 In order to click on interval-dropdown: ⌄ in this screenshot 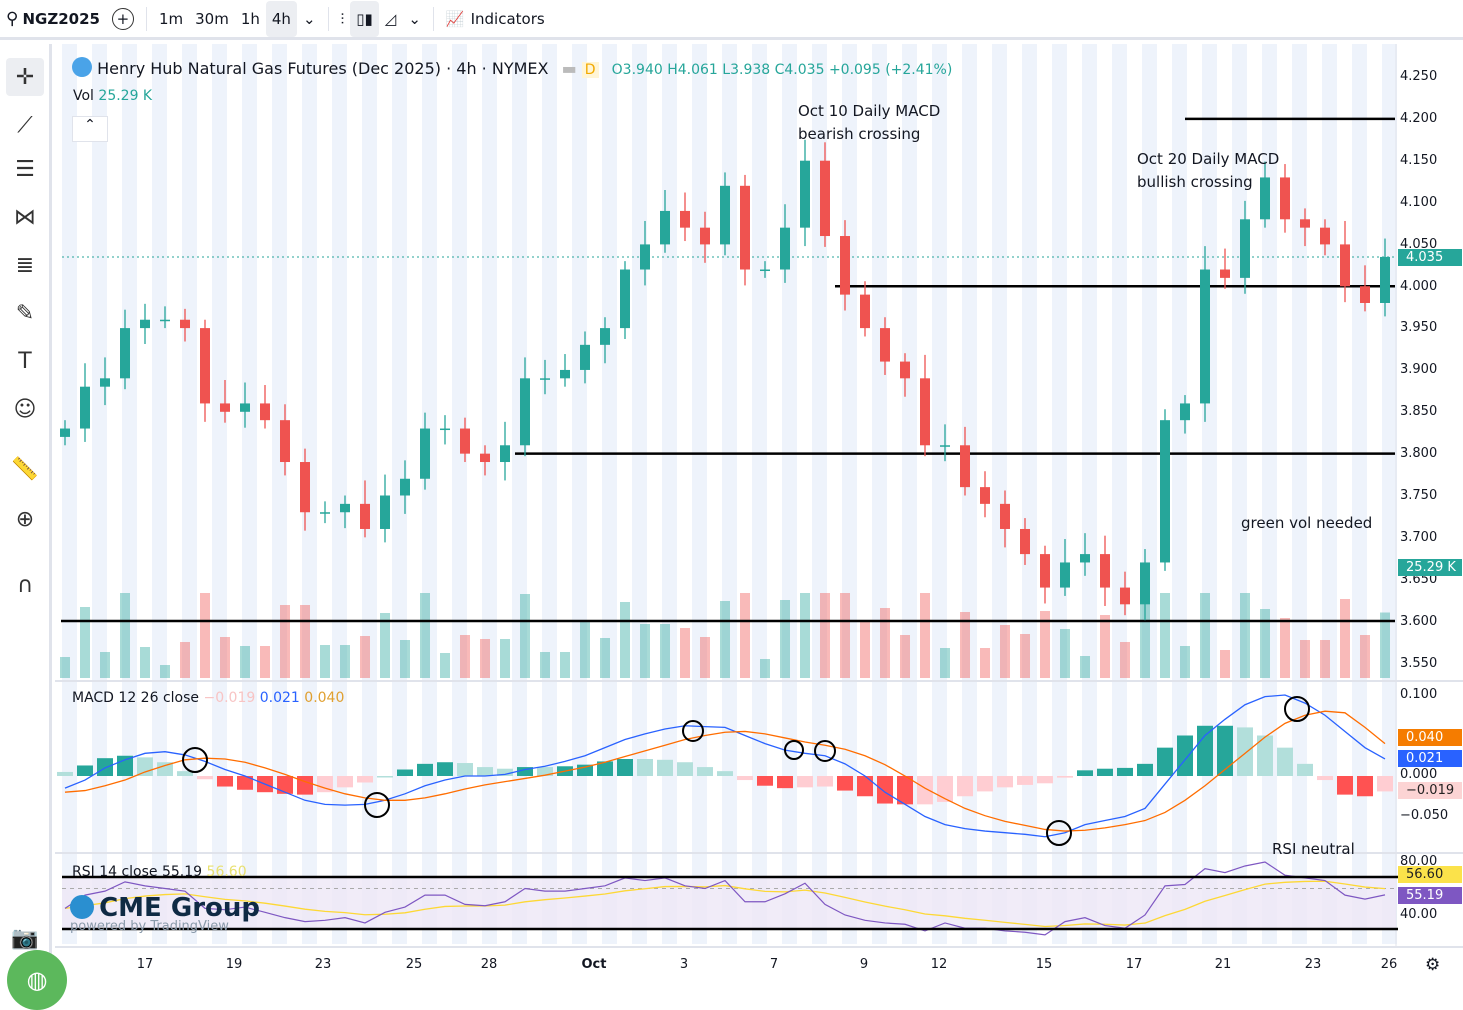, I will do `click(309, 19)`.